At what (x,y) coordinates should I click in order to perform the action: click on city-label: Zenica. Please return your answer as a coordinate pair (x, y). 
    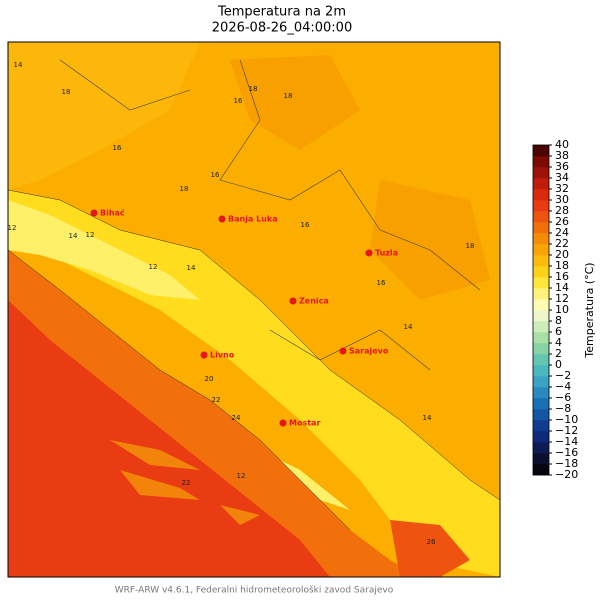
    Looking at the image, I should click on (314, 301).